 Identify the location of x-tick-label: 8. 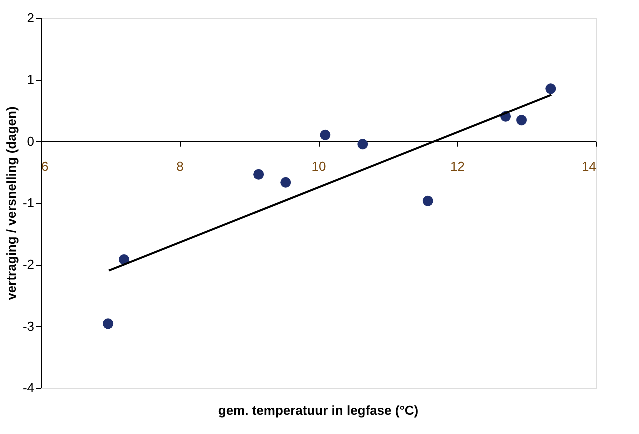
(180, 166).